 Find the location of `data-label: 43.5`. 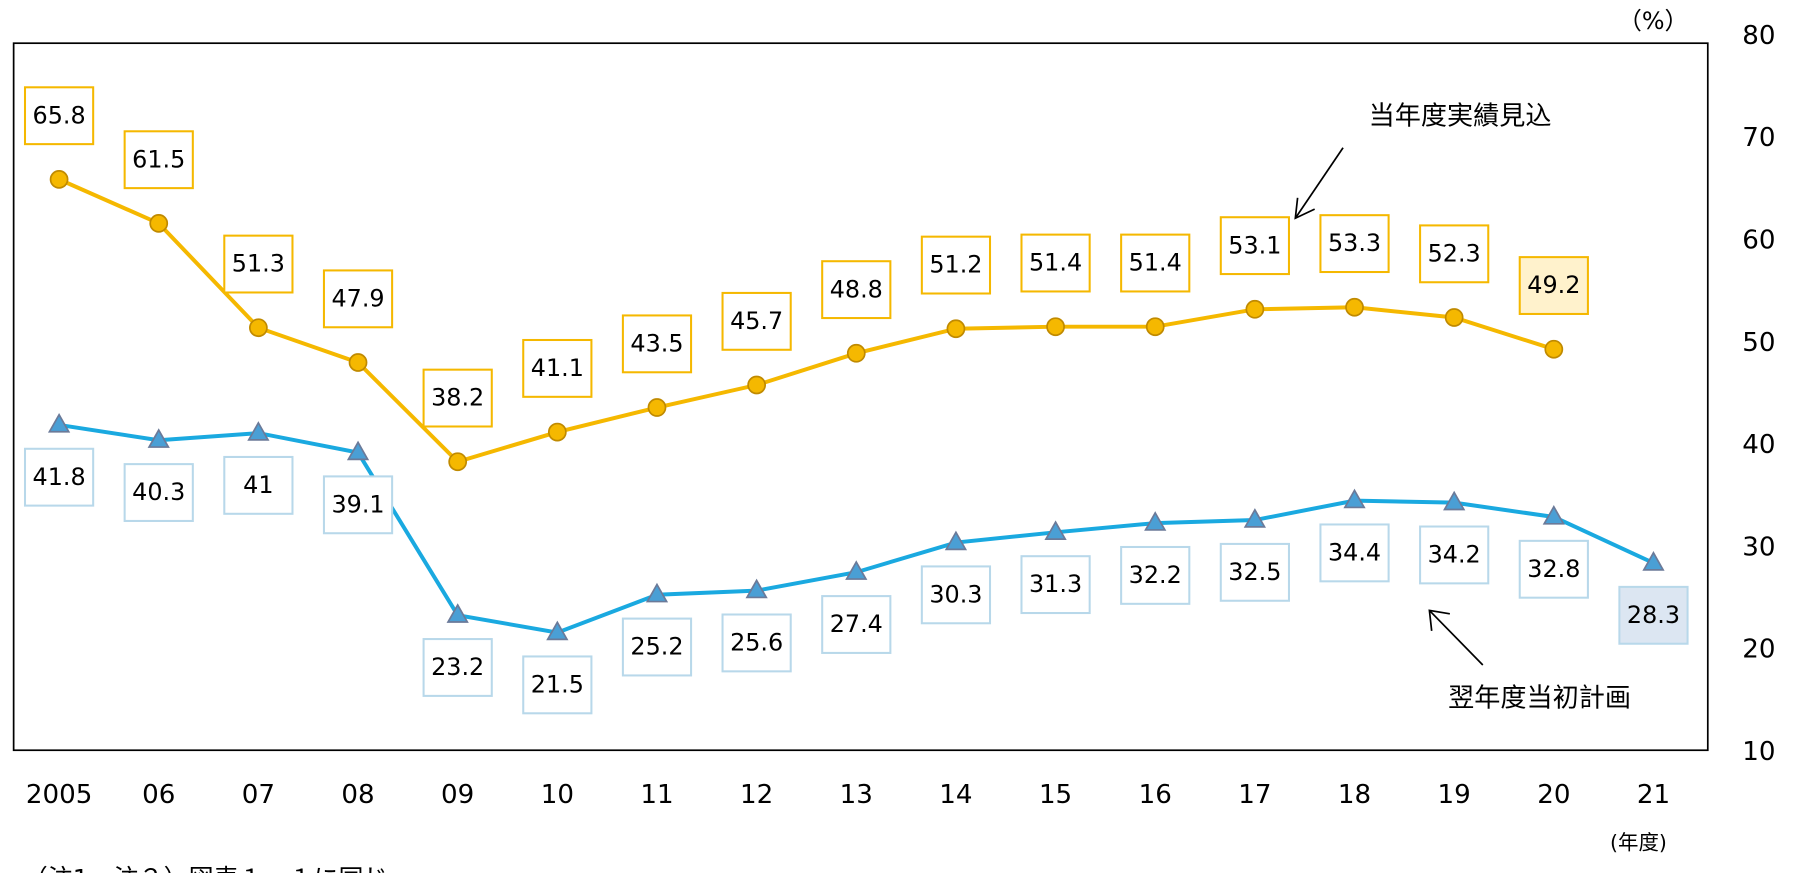

data-label: 43.5 is located at coordinates (656, 343).